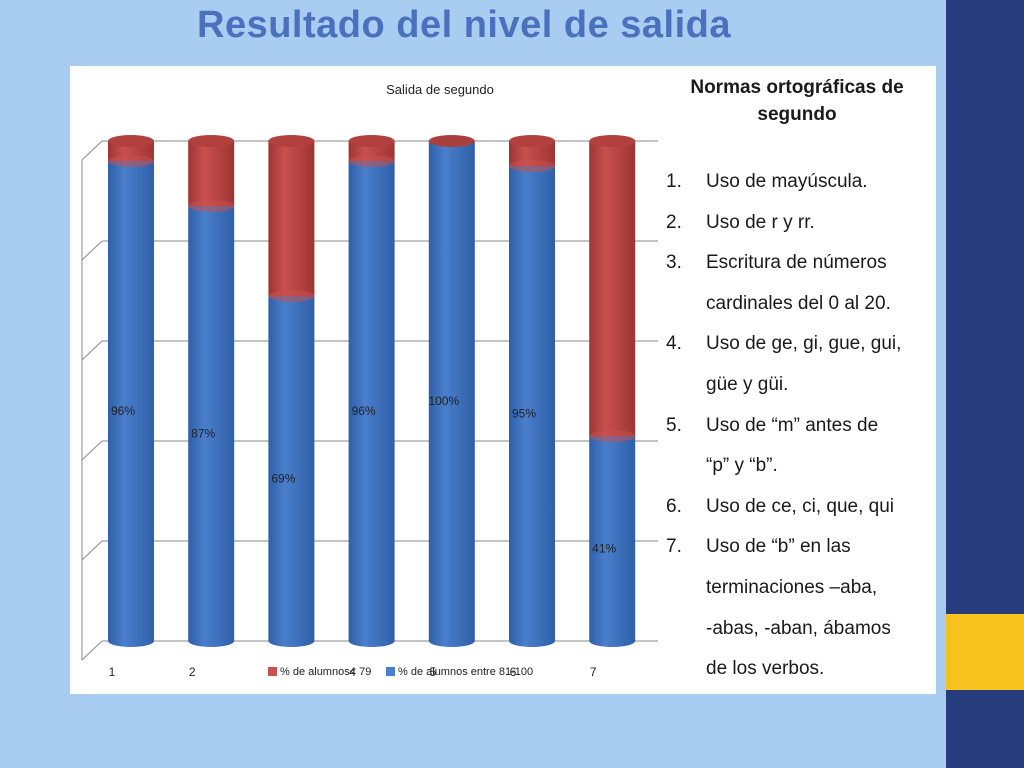 This screenshot has height=768, width=1024. What do you see at coordinates (674, 263) in the screenshot?
I see `norm-item-number: 3.` at bounding box center [674, 263].